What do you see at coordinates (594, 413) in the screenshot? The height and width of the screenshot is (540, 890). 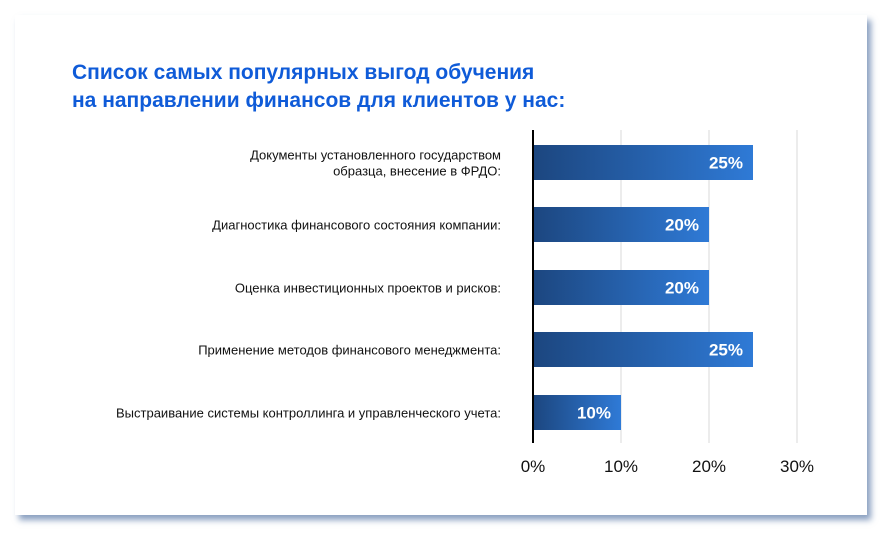 I see `data-label: 10%` at bounding box center [594, 413].